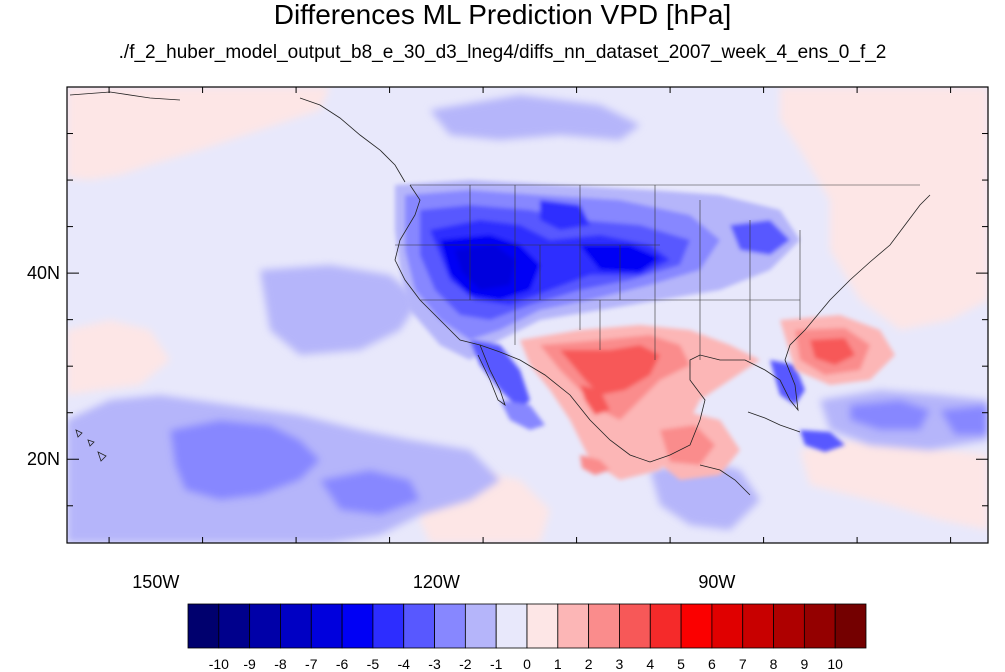  What do you see at coordinates (502, 15) in the screenshot?
I see `map-title: Differences ML Prediction VPD [hPa]` at bounding box center [502, 15].